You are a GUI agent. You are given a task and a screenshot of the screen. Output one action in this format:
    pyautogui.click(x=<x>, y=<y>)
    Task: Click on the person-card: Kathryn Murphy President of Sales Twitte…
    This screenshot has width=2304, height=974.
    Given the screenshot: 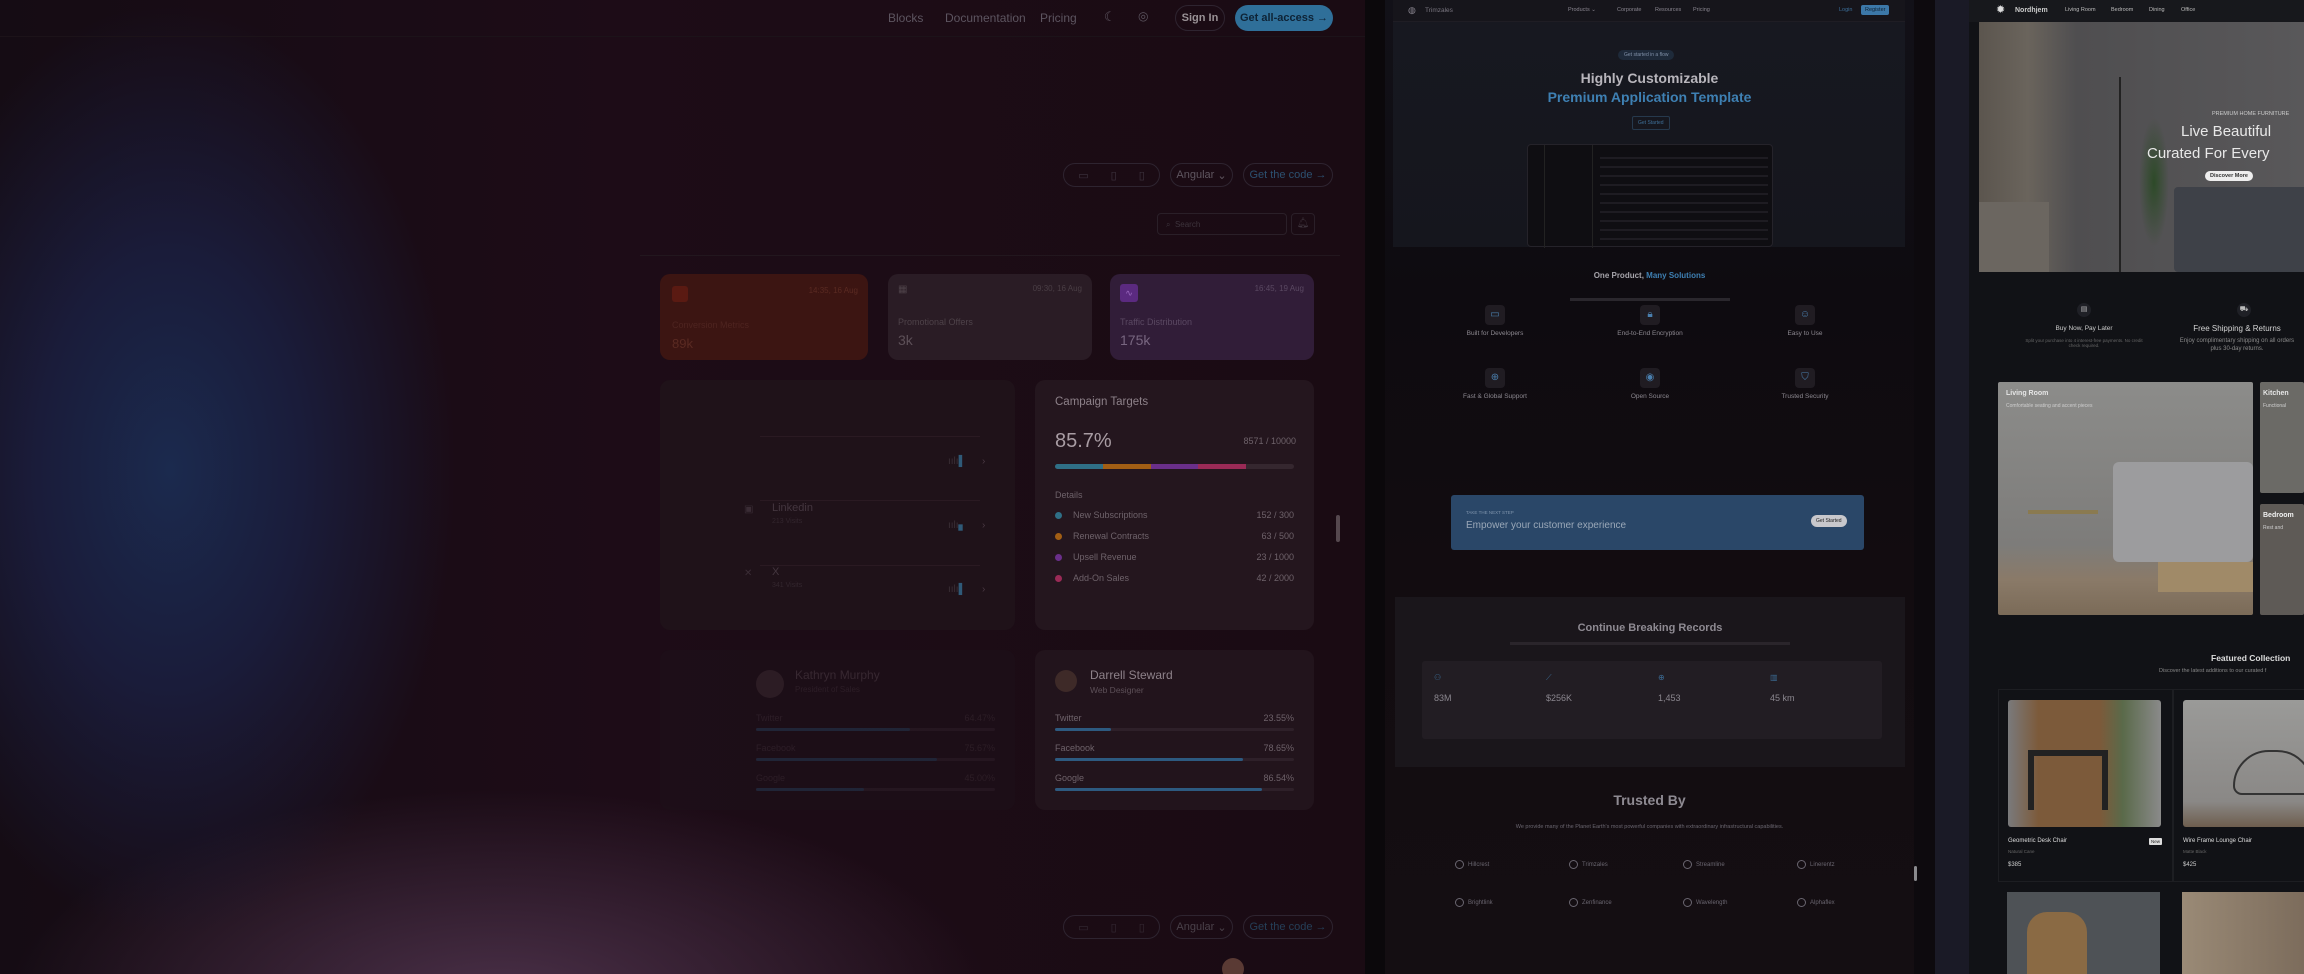 What is the action you would take?
    pyautogui.click(x=837, y=730)
    